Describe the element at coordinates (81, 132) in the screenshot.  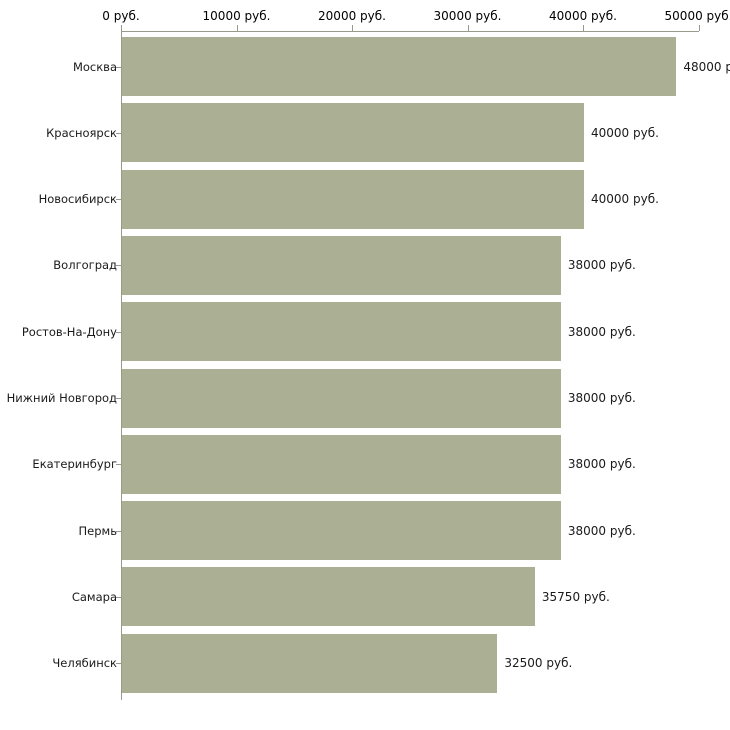
I see `category-label: Красноярск` at that location.